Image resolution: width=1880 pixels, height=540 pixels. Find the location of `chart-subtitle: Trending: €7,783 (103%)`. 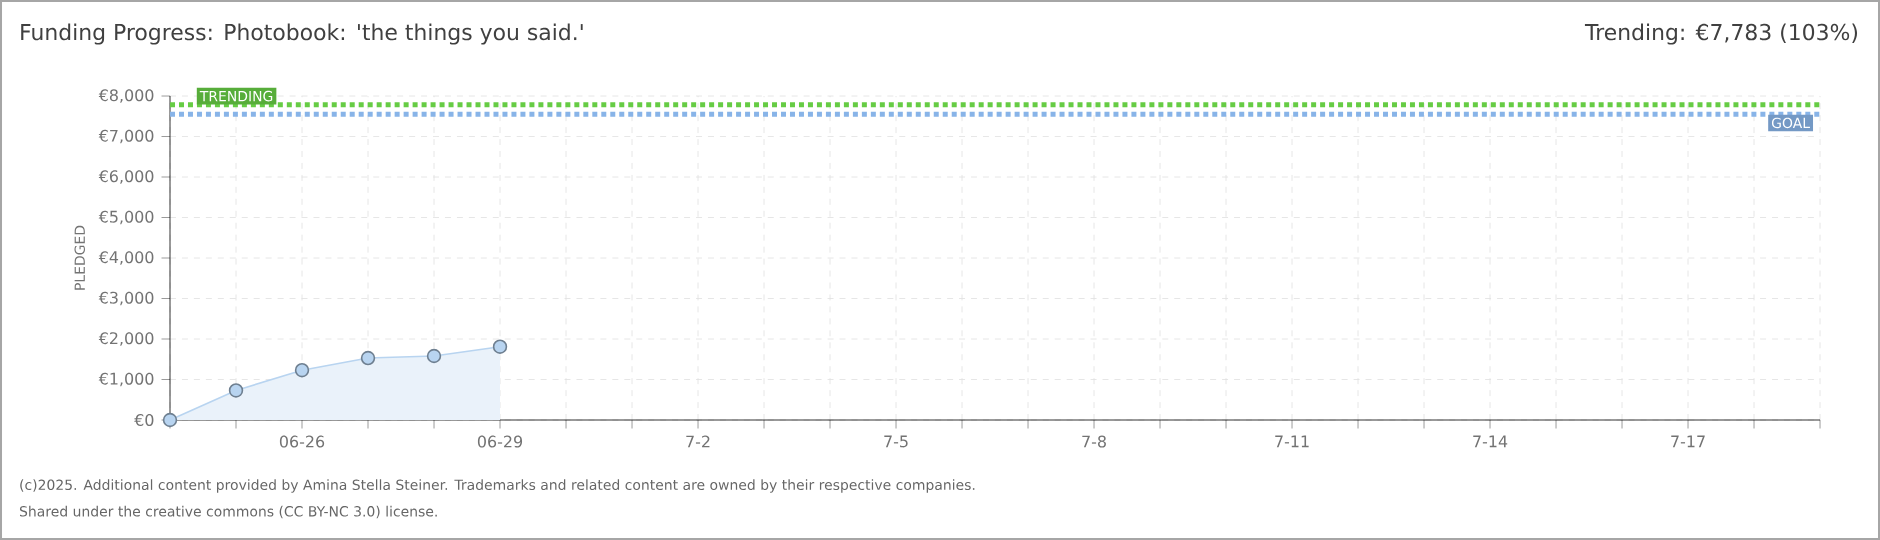

chart-subtitle: Trending: €7,783 (103%) is located at coordinates (1721, 34).